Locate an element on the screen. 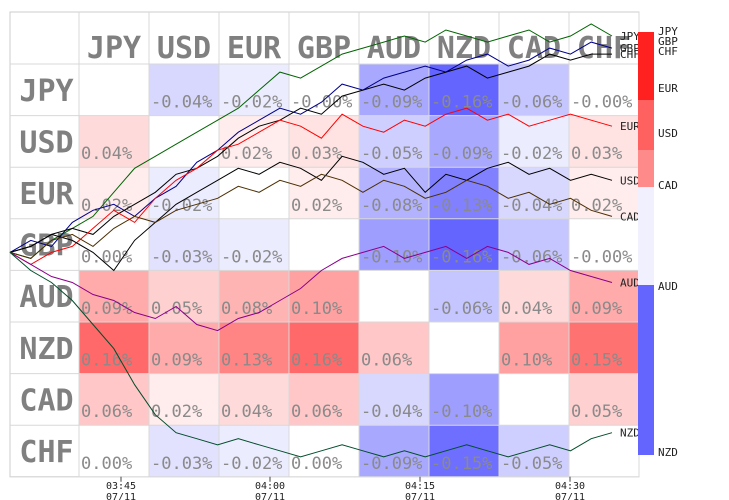 The height and width of the screenshot is (500, 729). heatmap-cell-eur-aud is located at coordinates (394, 193).